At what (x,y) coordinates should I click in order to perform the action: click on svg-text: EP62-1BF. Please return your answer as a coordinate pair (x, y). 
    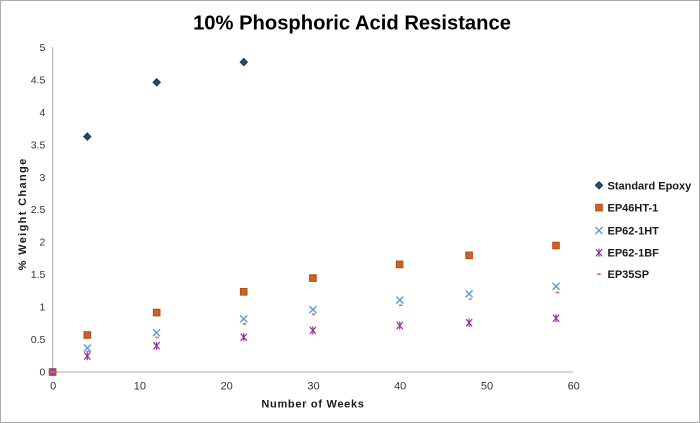
    Looking at the image, I should click on (634, 254).